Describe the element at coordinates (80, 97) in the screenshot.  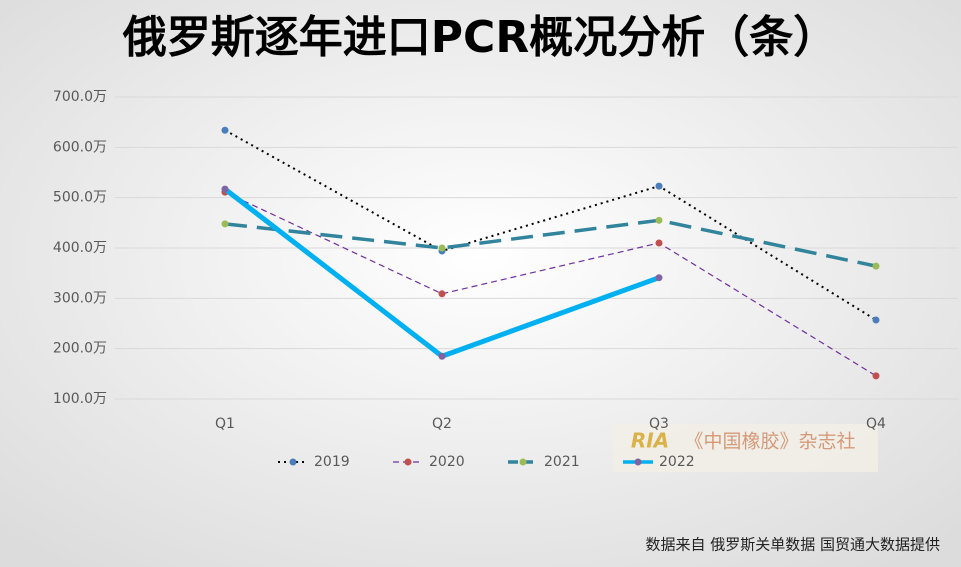
I see `y-tick-label: 700.0万` at that location.